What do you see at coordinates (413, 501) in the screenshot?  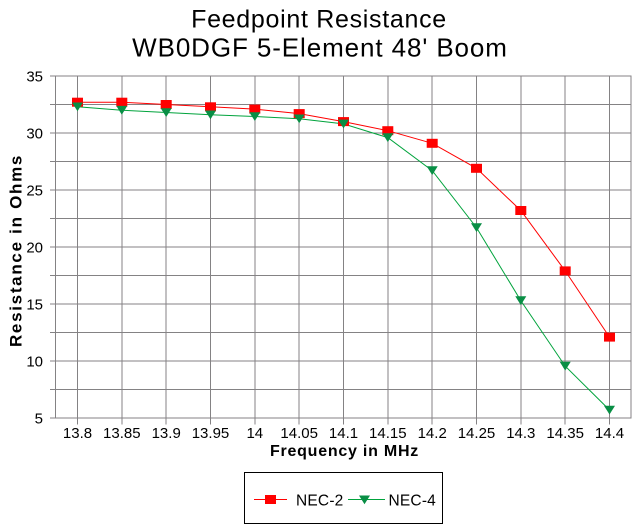 I see `svg-text: NEC-4` at bounding box center [413, 501].